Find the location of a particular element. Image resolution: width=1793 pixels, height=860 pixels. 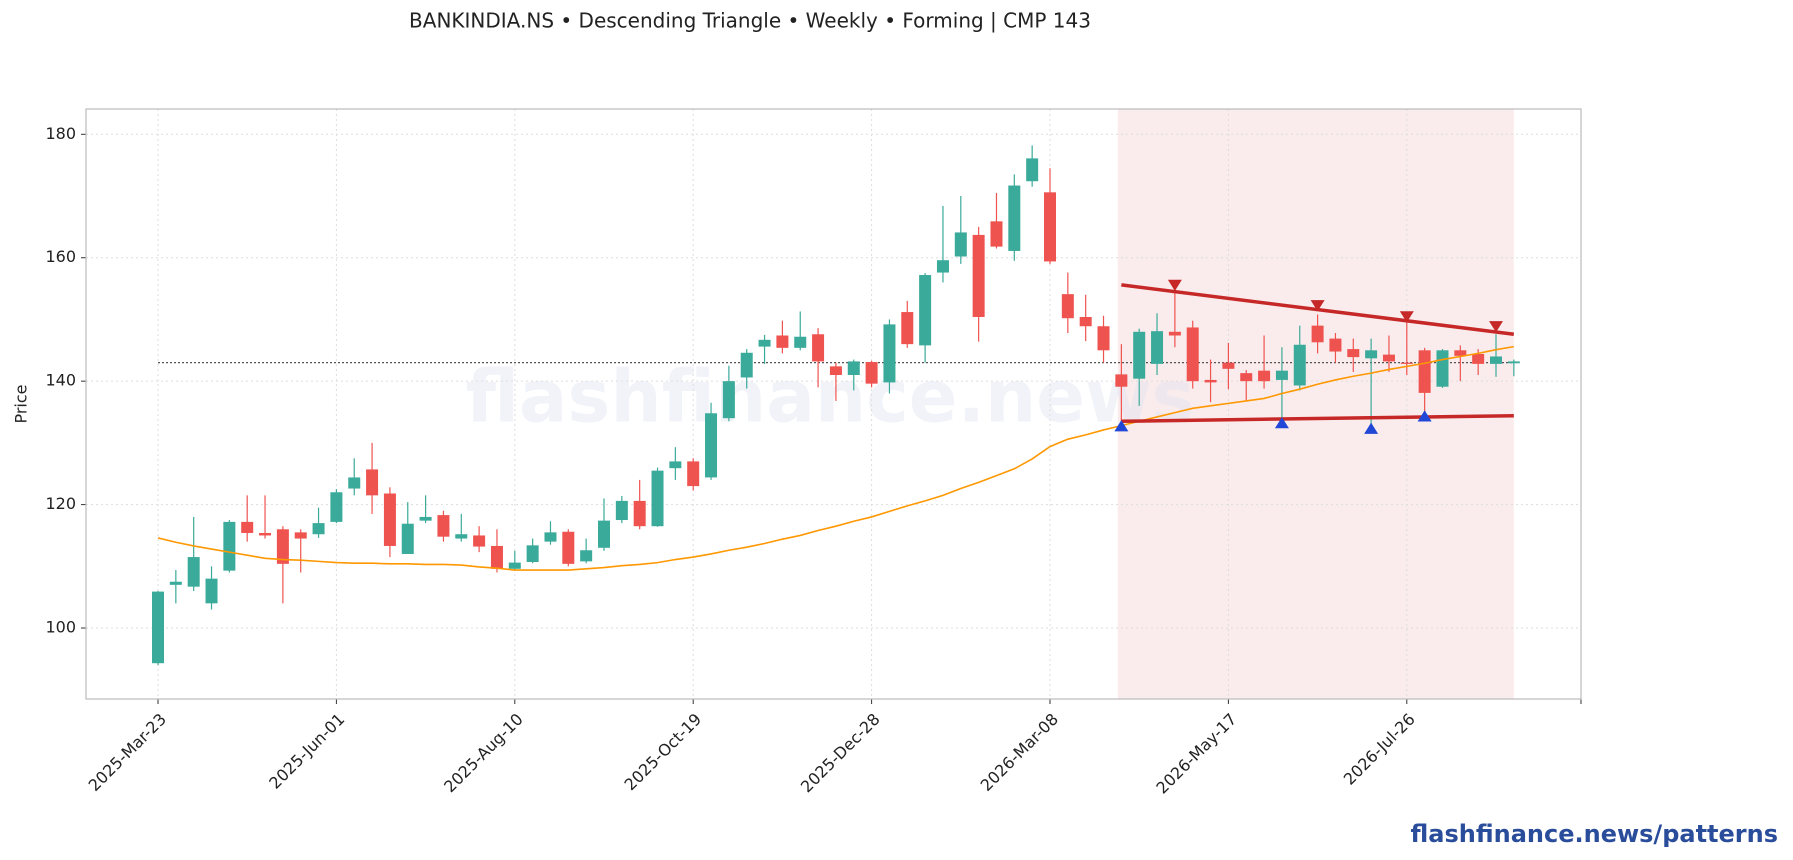

x-tick-label: 2026-Jul-26 is located at coordinates (1379, 749).